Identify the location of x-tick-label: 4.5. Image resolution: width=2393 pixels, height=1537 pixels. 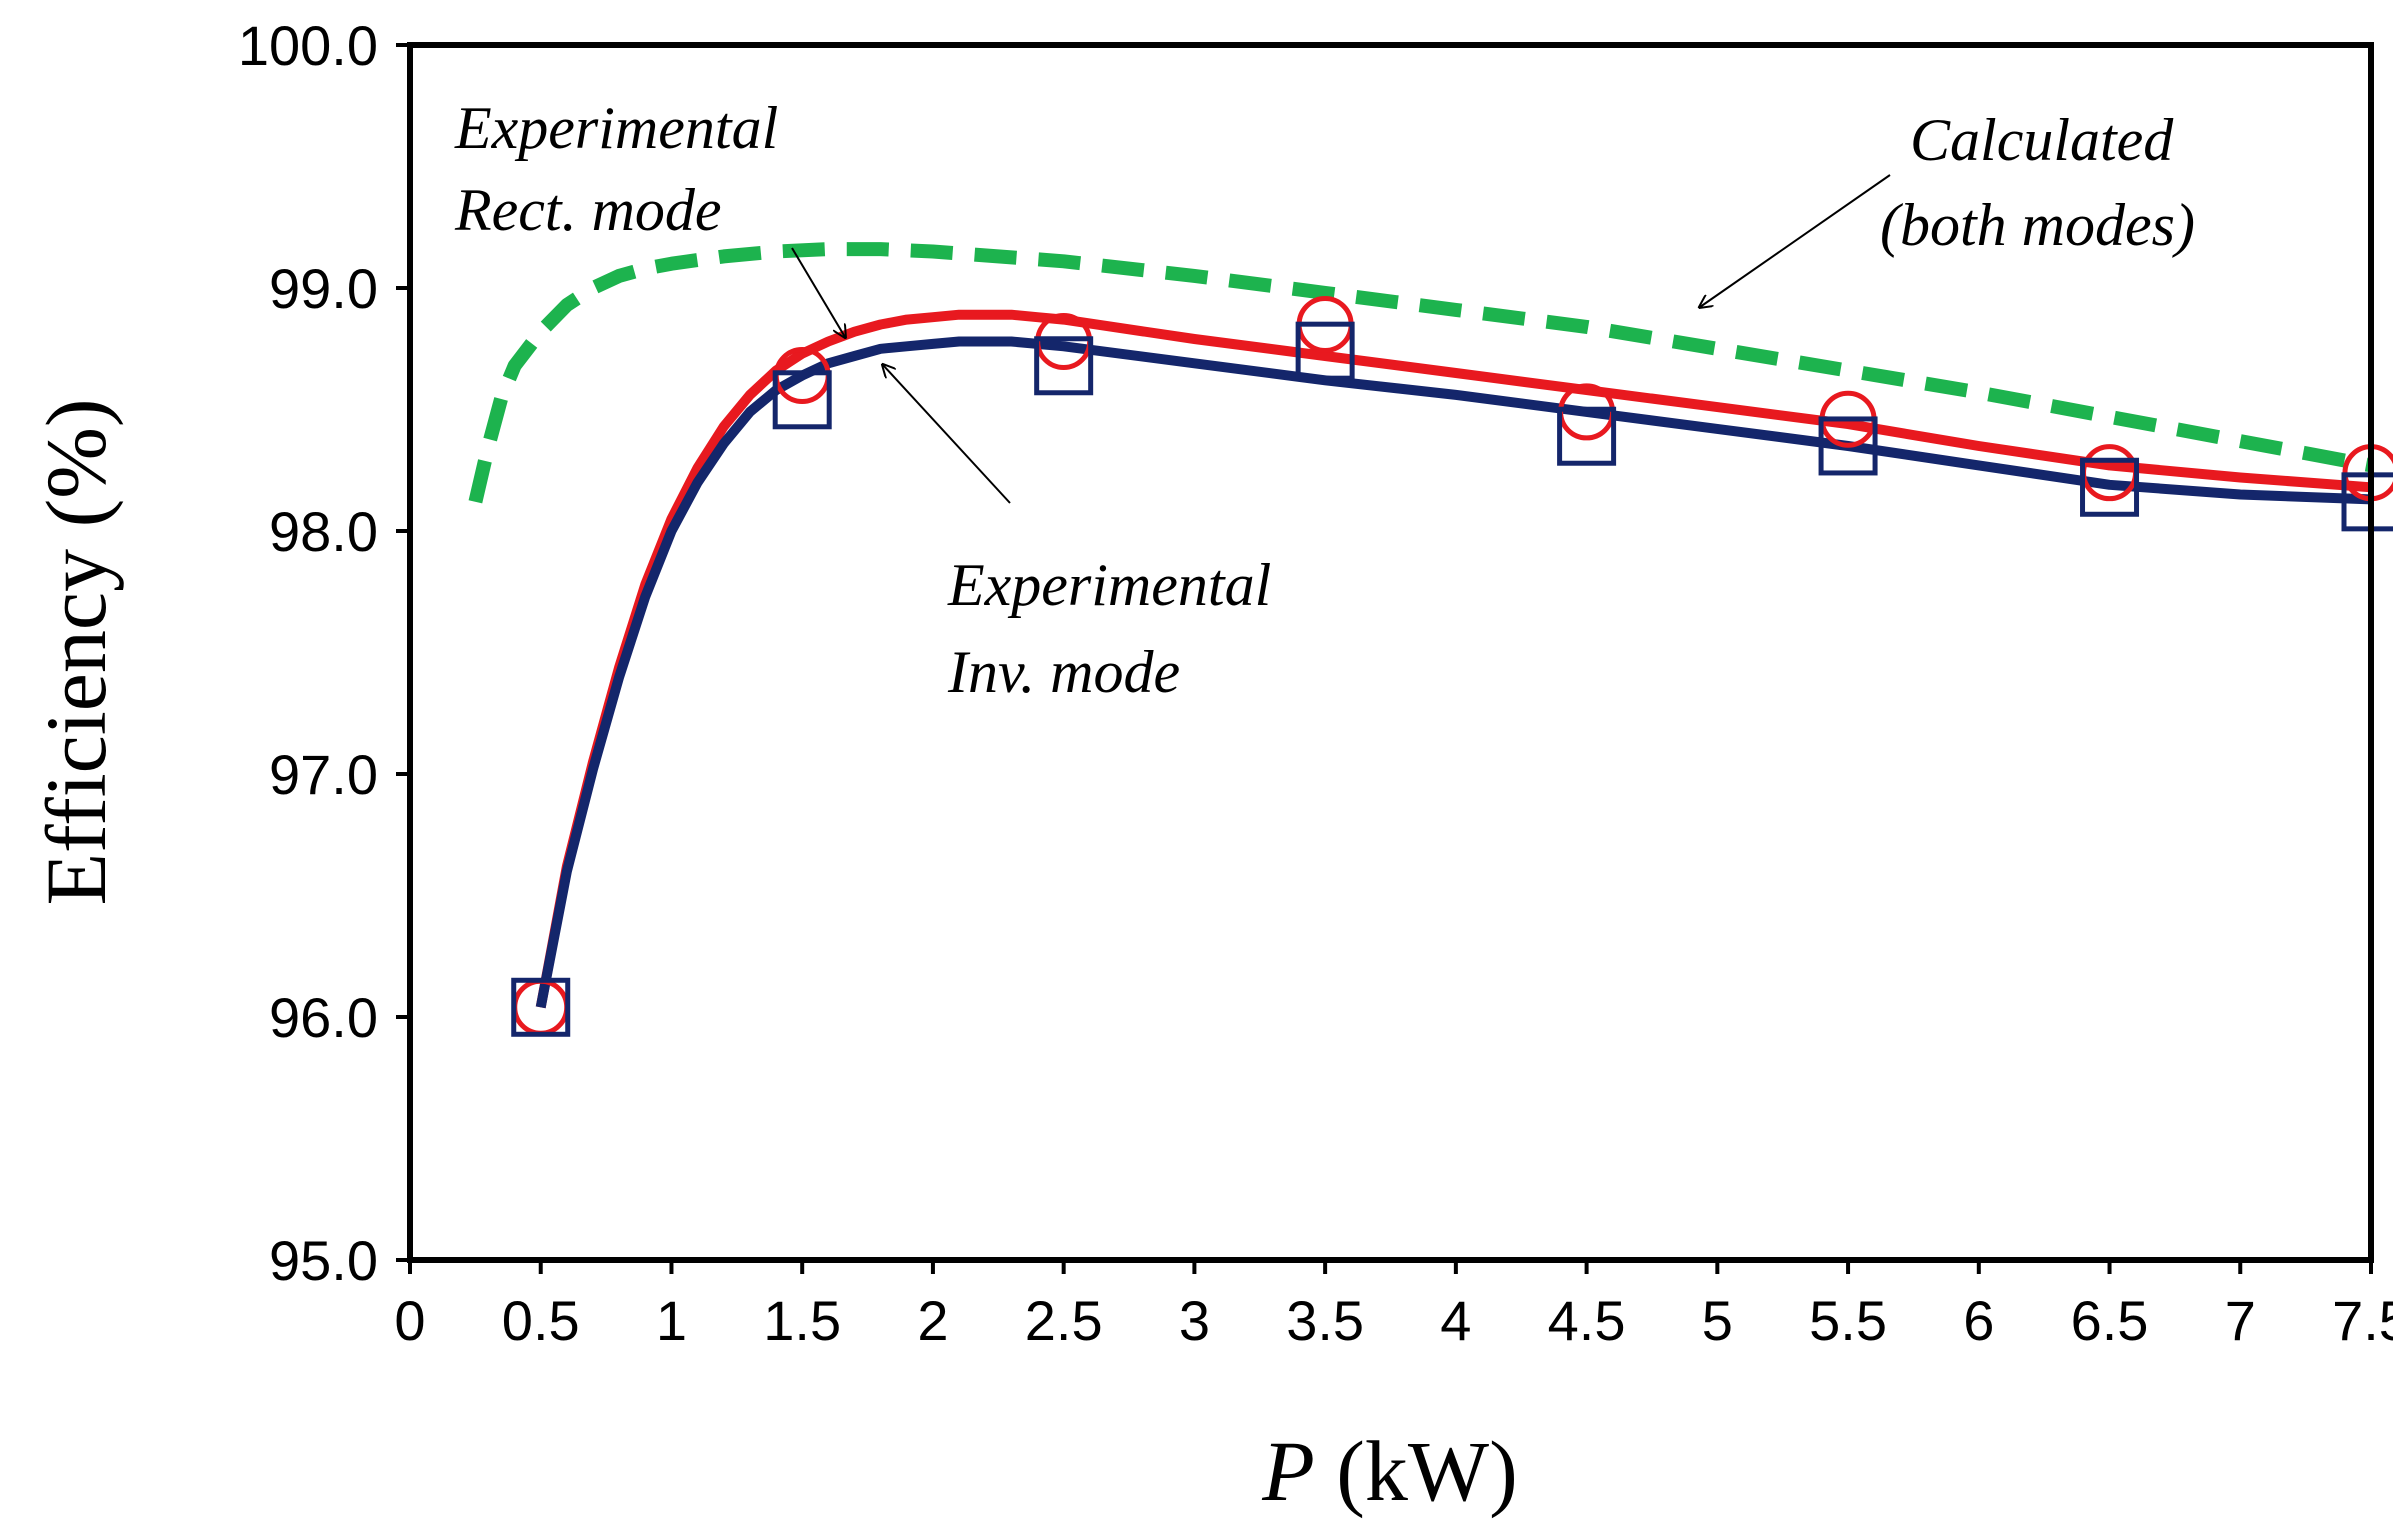
(1587, 1320).